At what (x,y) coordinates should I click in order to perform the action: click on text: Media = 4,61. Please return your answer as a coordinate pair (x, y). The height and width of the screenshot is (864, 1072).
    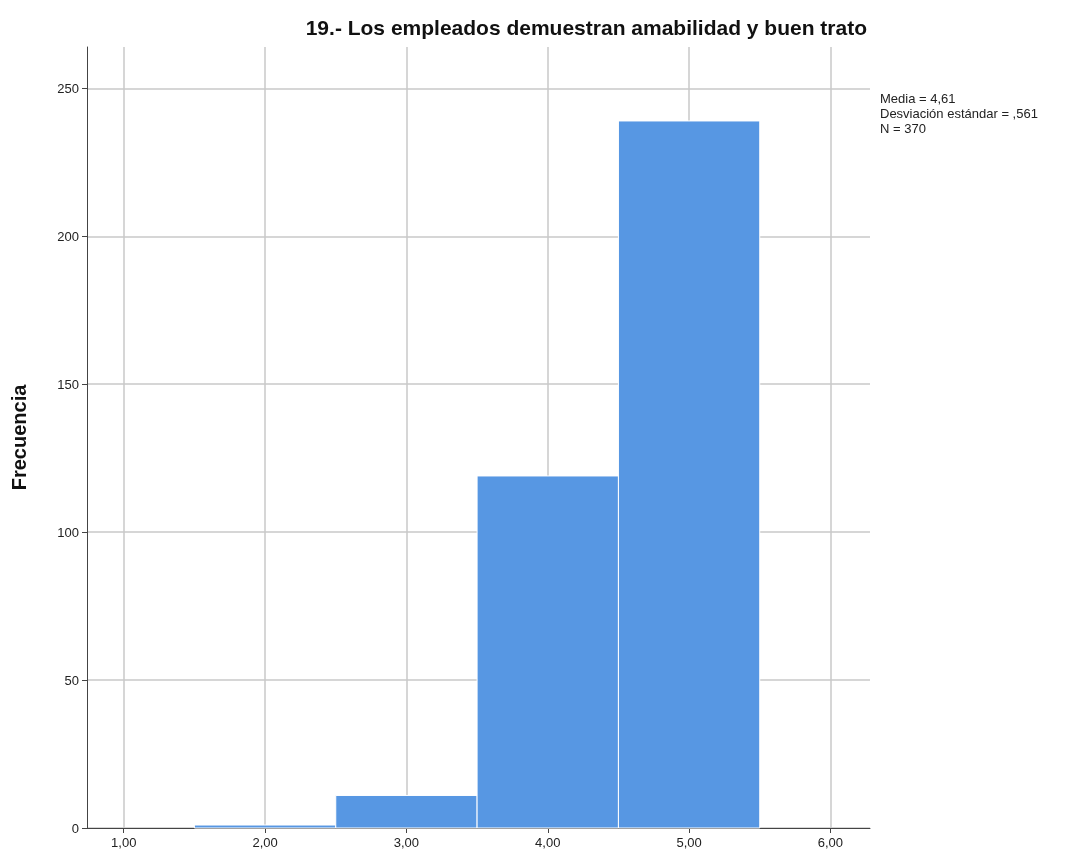
    Looking at the image, I should click on (918, 98).